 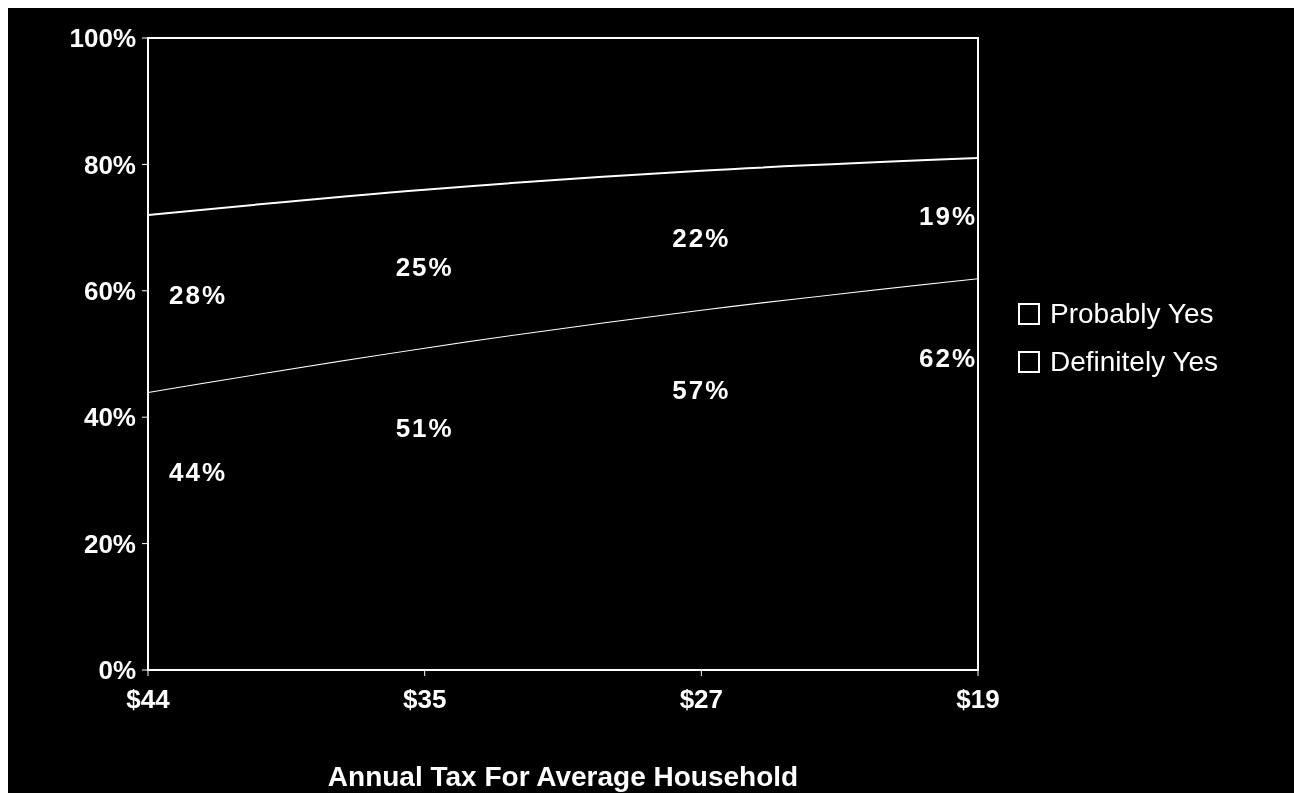 What do you see at coordinates (198, 471) in the screenshot?
I see `data-label: 44%` at bounding box center [198, 471].